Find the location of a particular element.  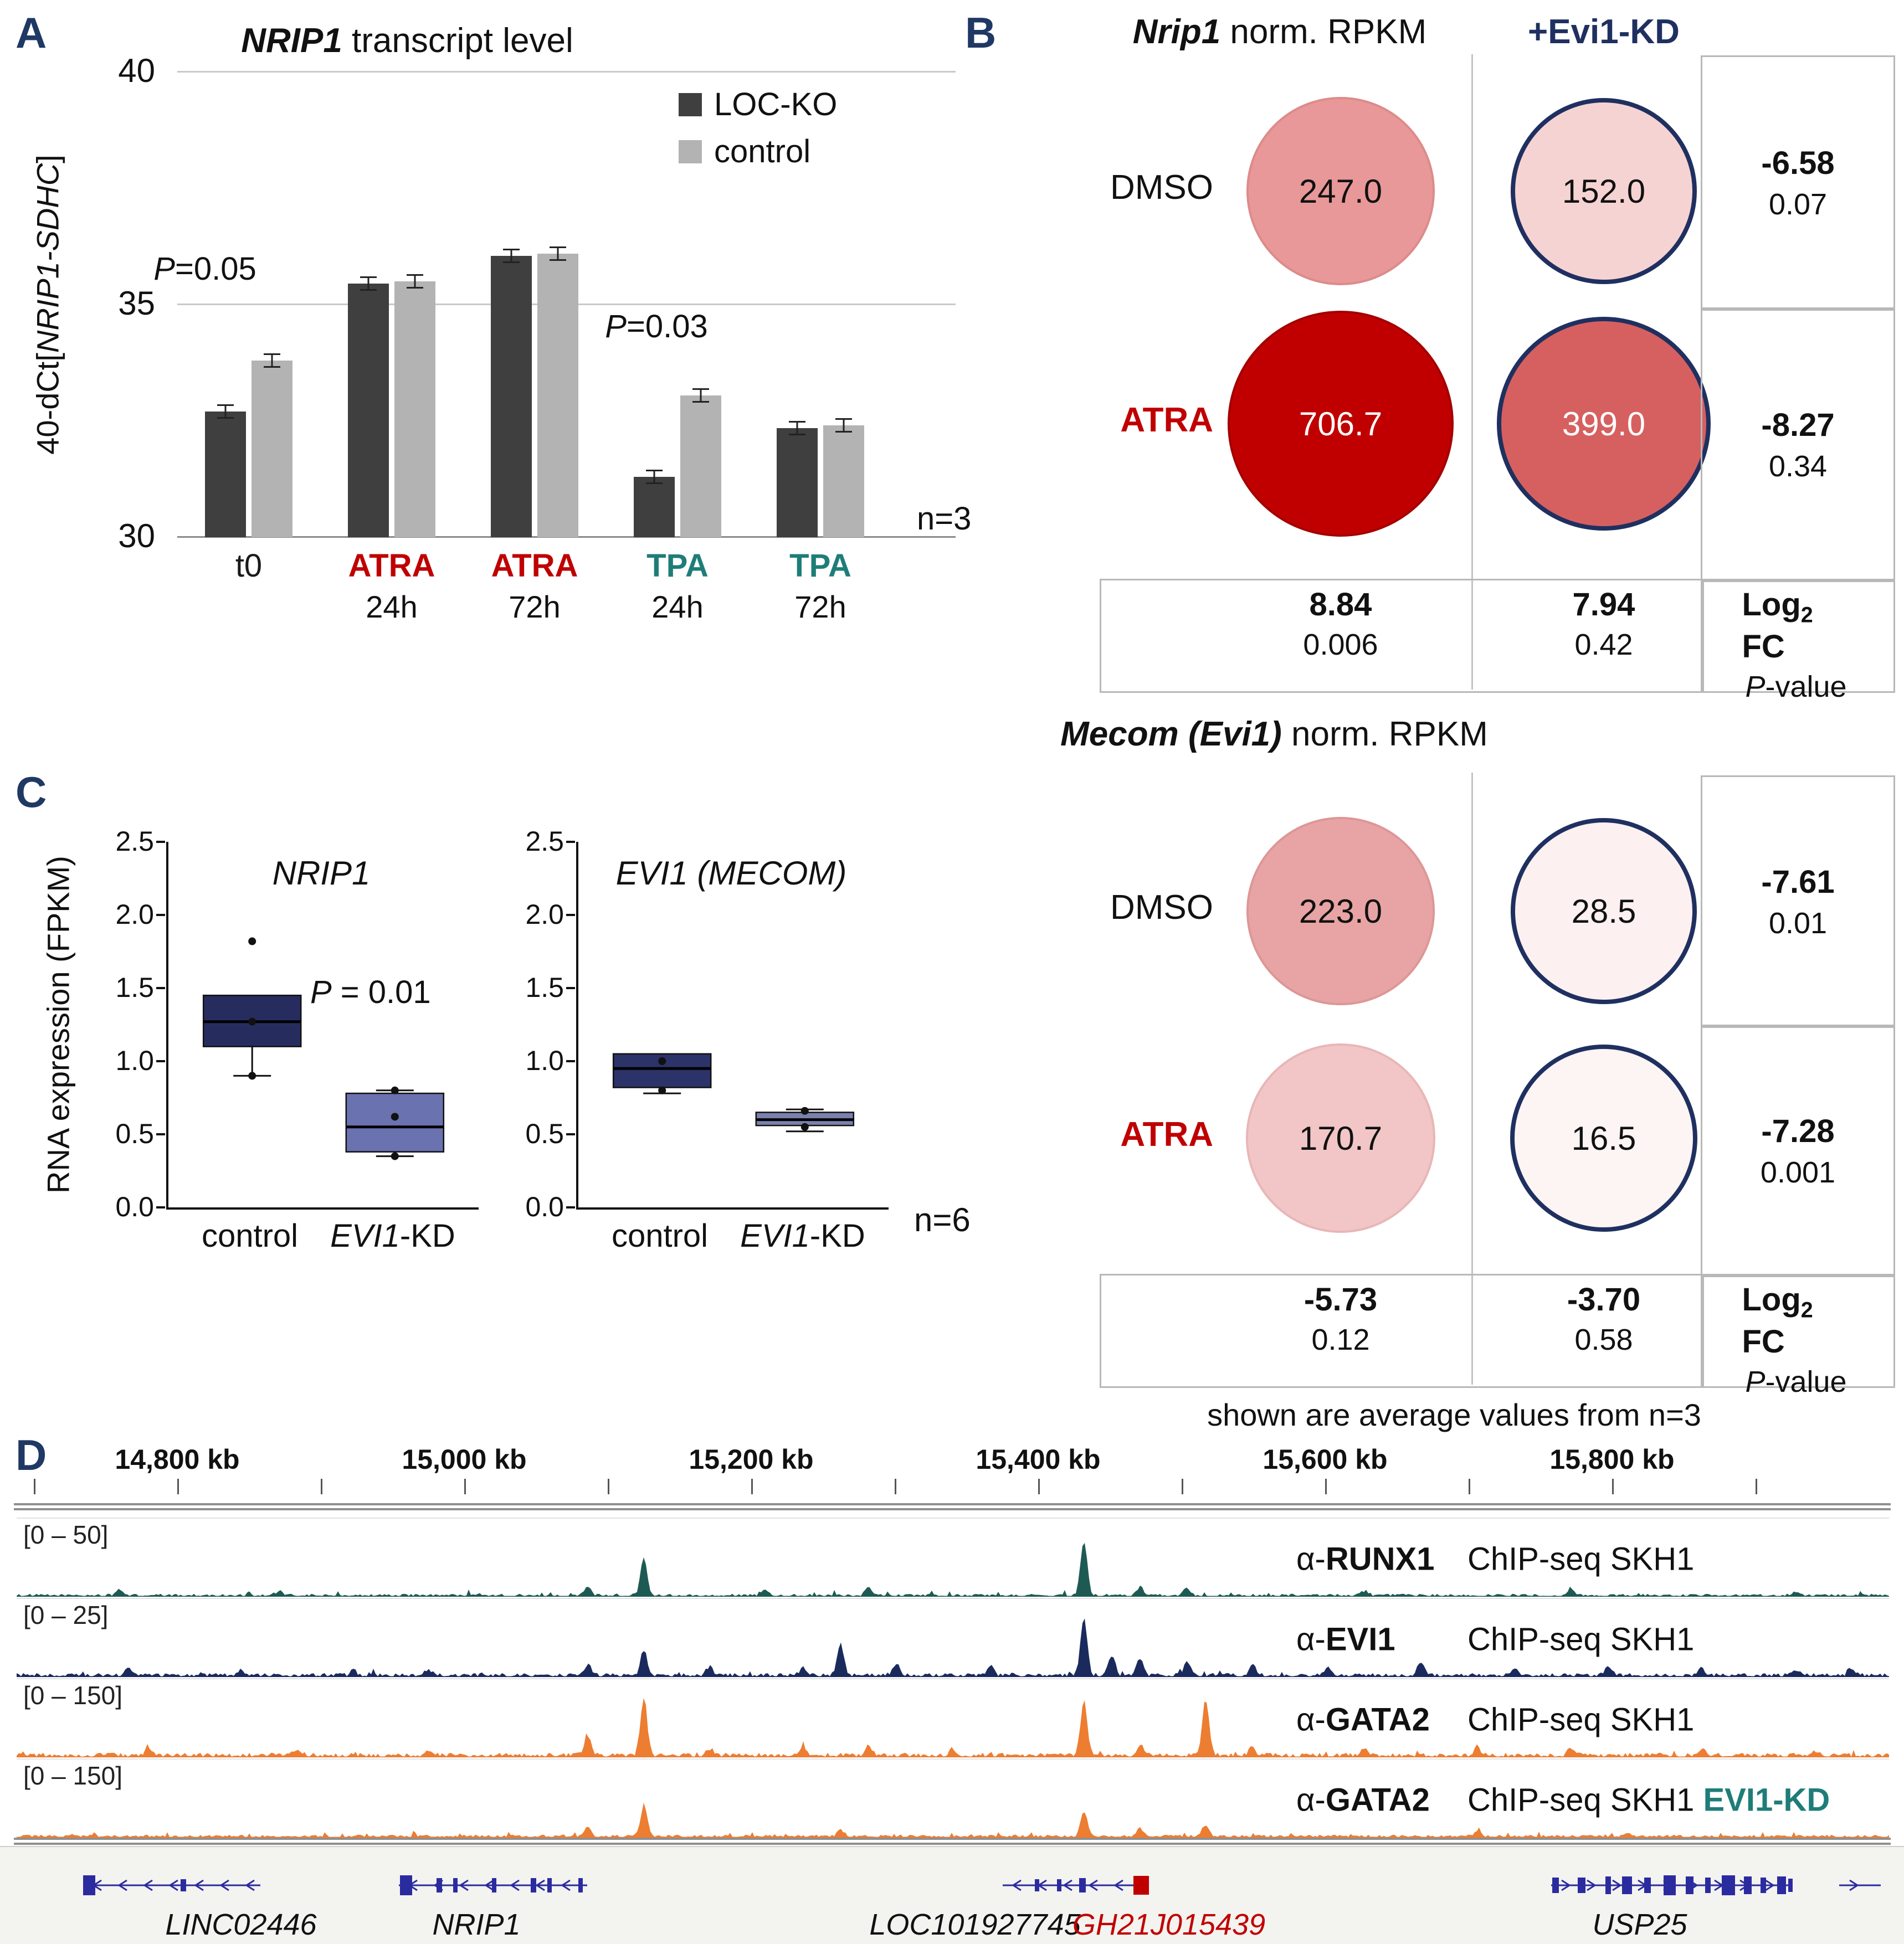

stats-legend-cell is located at coordinates (1798, 636).